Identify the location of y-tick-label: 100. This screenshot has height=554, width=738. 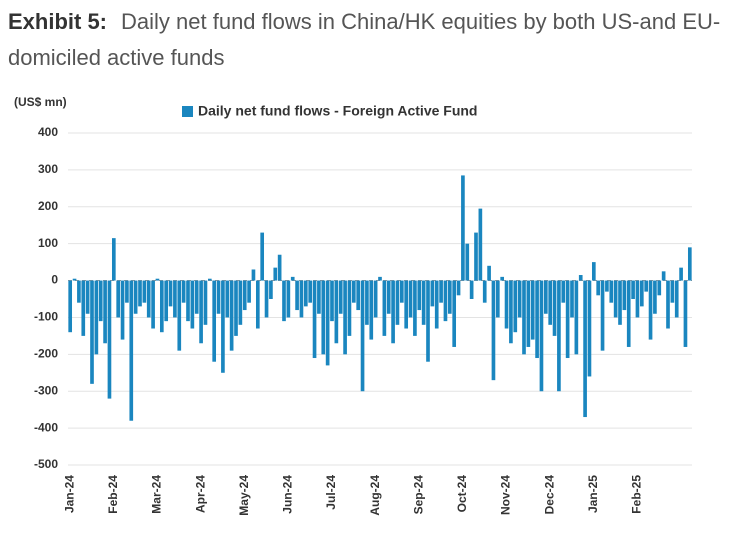
(48, 243).